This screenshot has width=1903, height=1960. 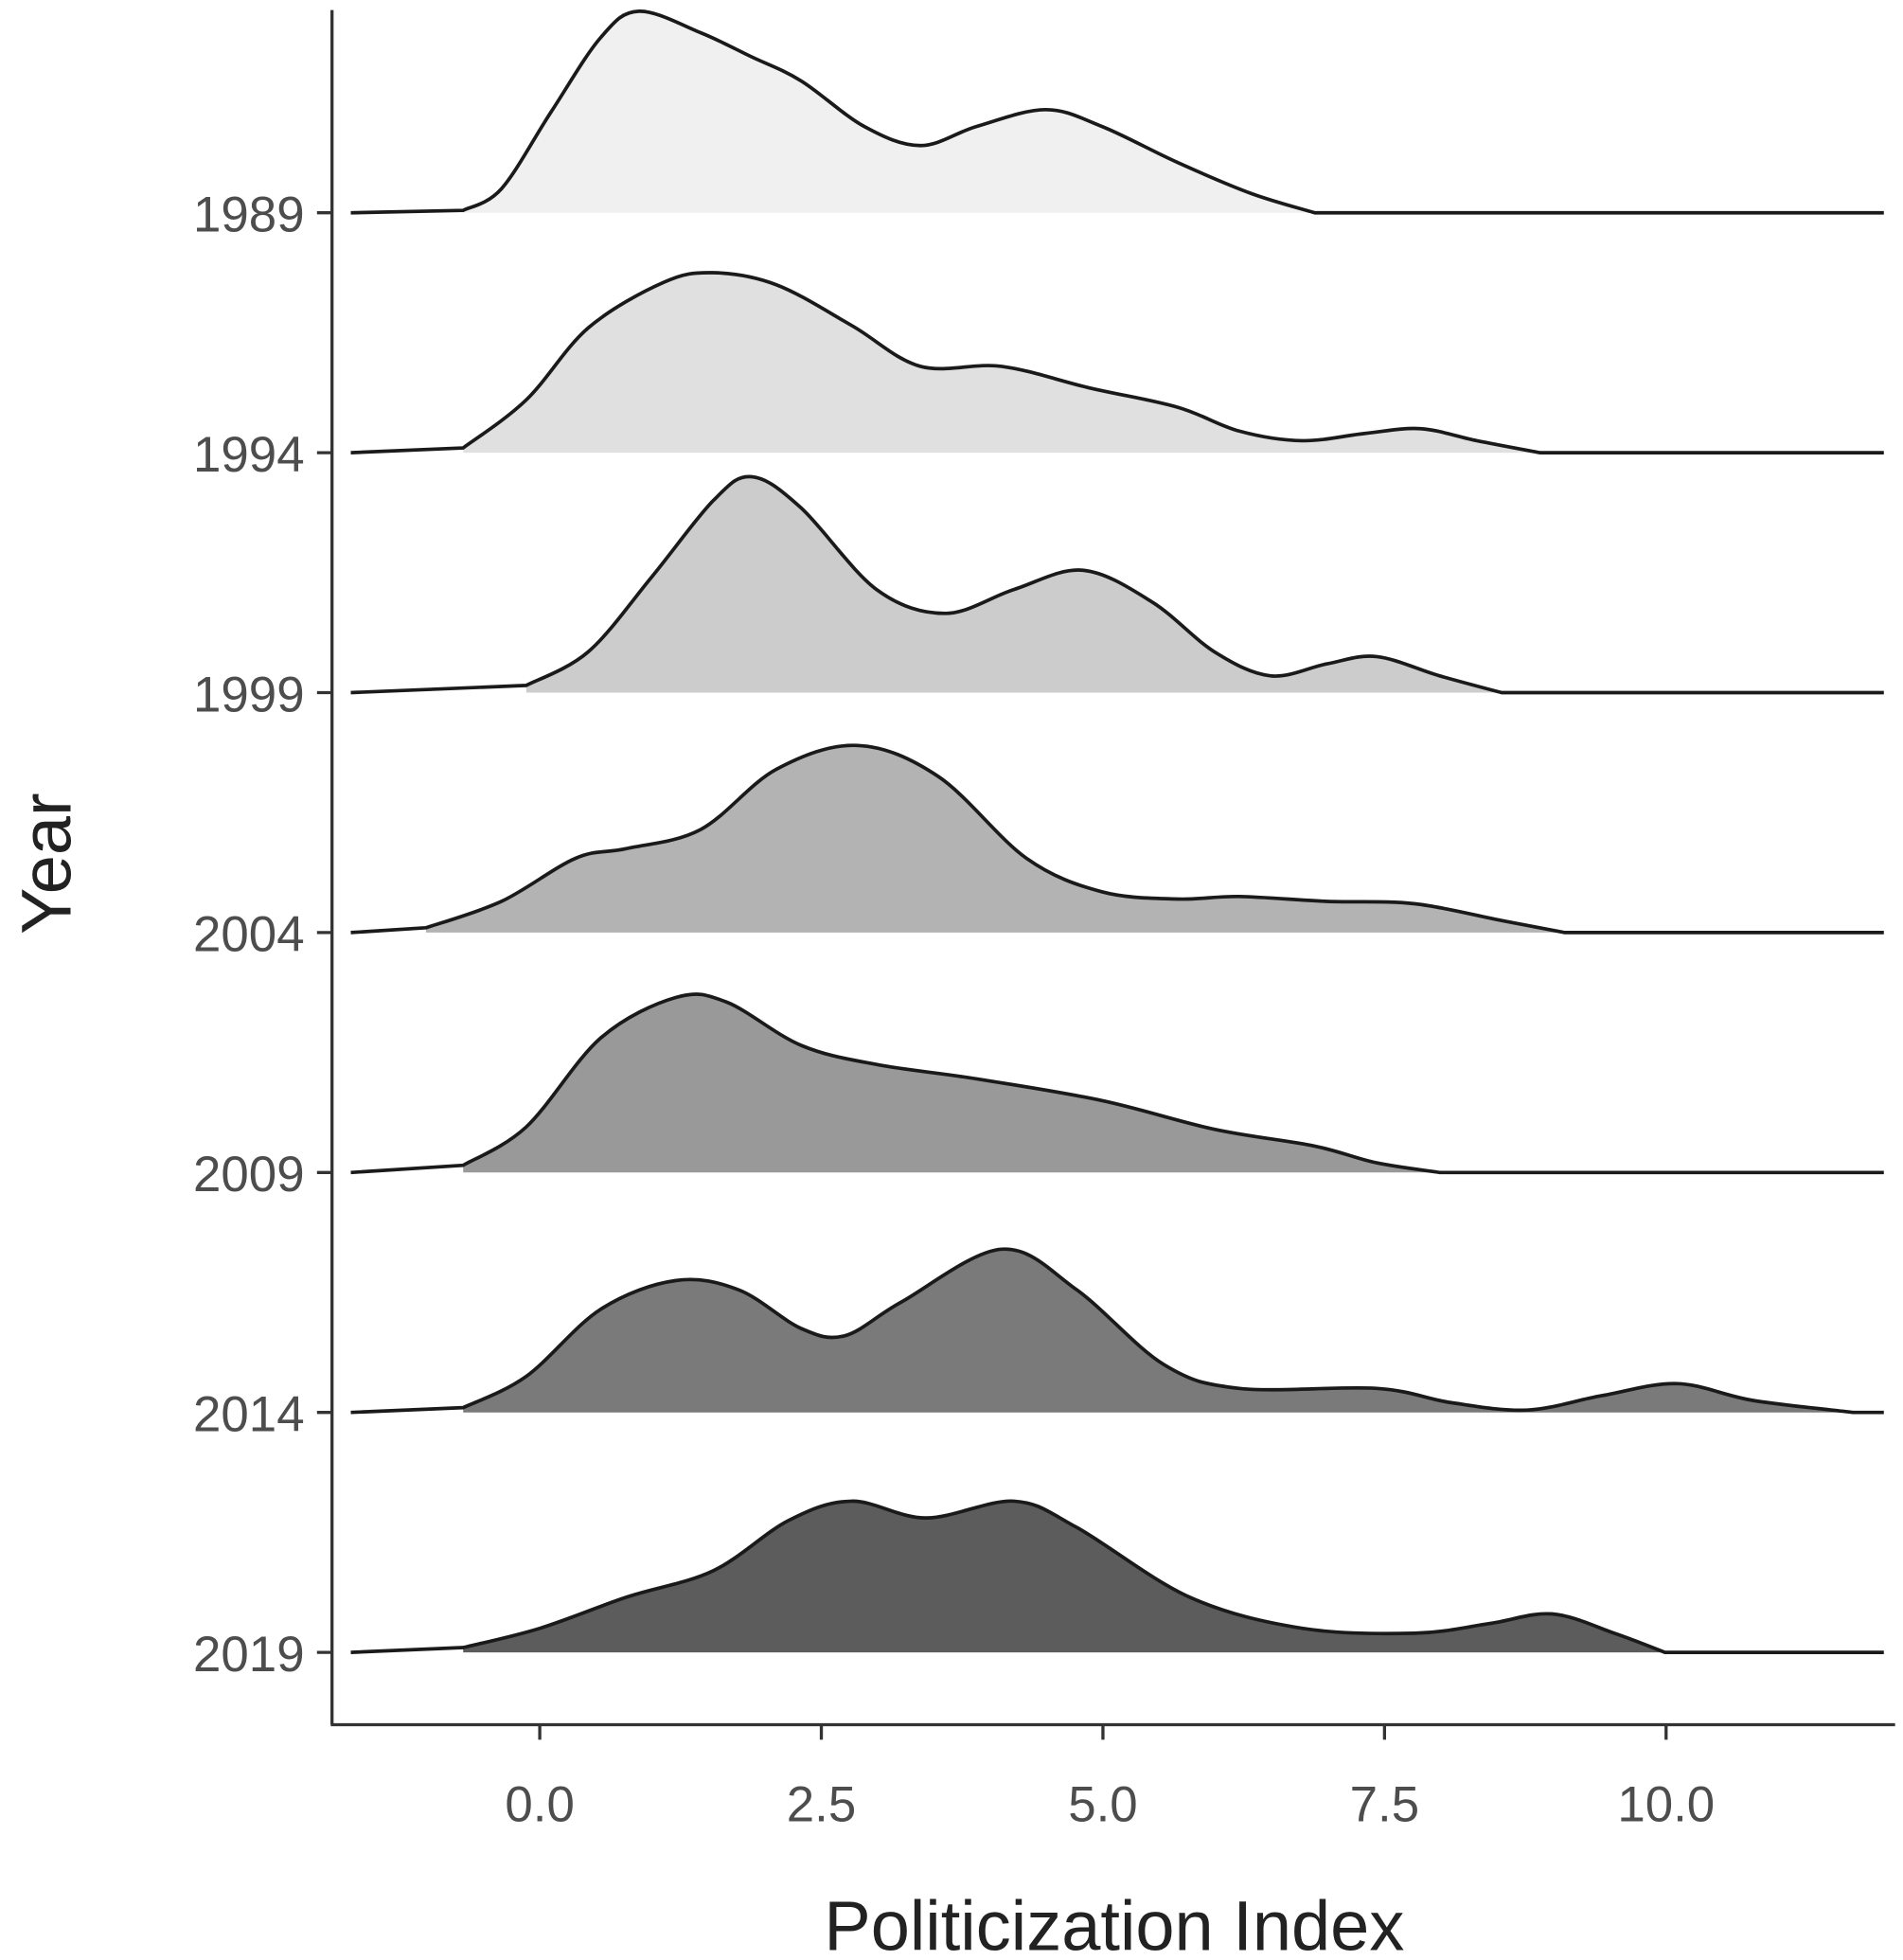 I want to click on ridge-1999, so click(x=1117, y=584).